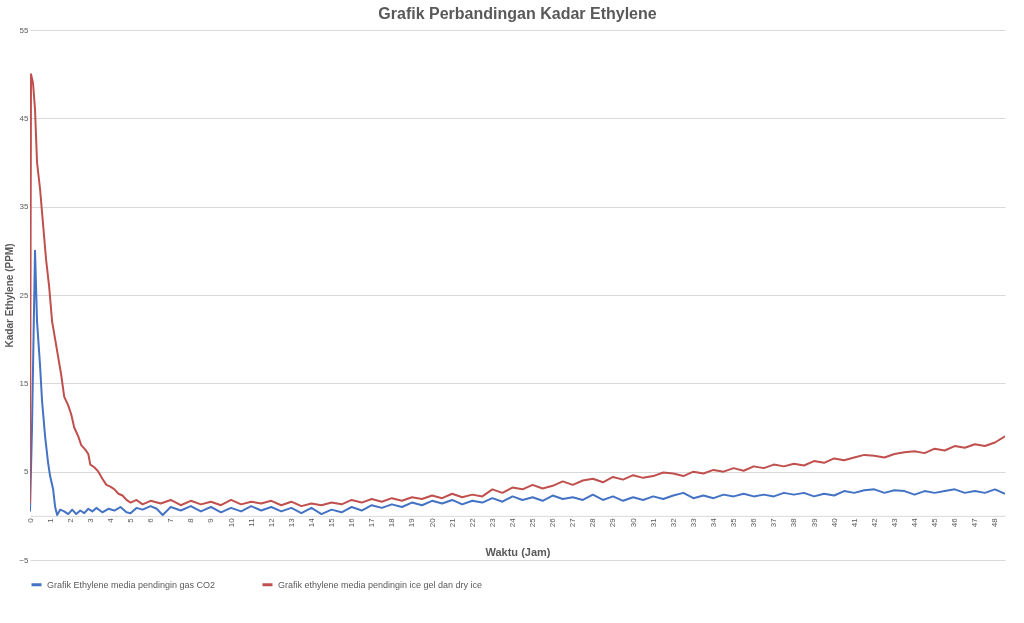  Describe the element at coordinates (834, 522) in the screenshot. I see `x-tick-label: 40` at that location.